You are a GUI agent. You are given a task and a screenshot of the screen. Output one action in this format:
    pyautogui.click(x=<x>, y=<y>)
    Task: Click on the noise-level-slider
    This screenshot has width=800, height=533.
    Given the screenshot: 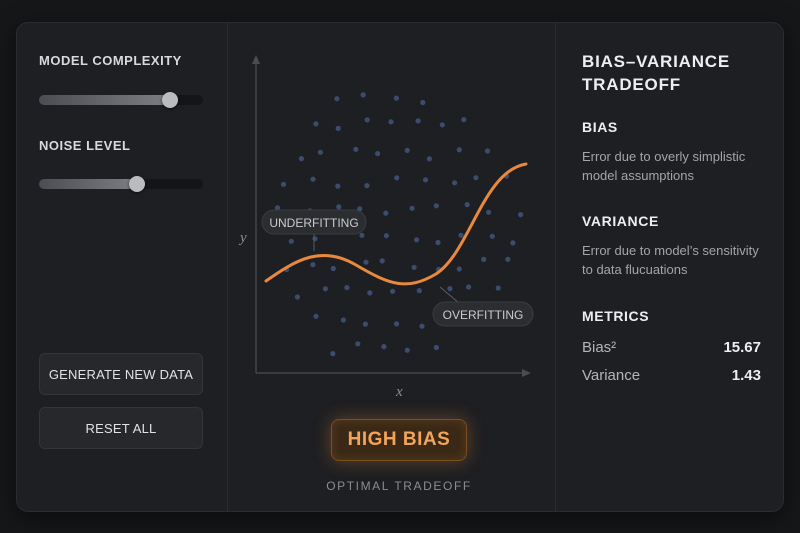 What is the action you would take?
    pyautogui.click(x=121, y=184)
    